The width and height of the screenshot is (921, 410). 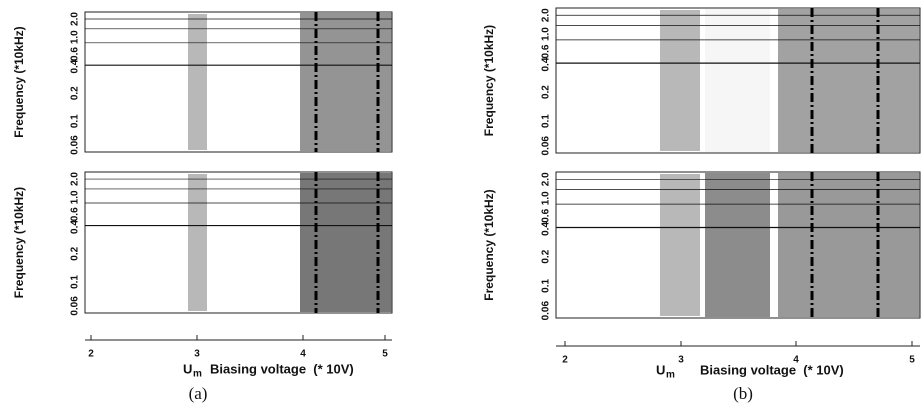 I want to click on caption: (a), so click(x=198, y=393).